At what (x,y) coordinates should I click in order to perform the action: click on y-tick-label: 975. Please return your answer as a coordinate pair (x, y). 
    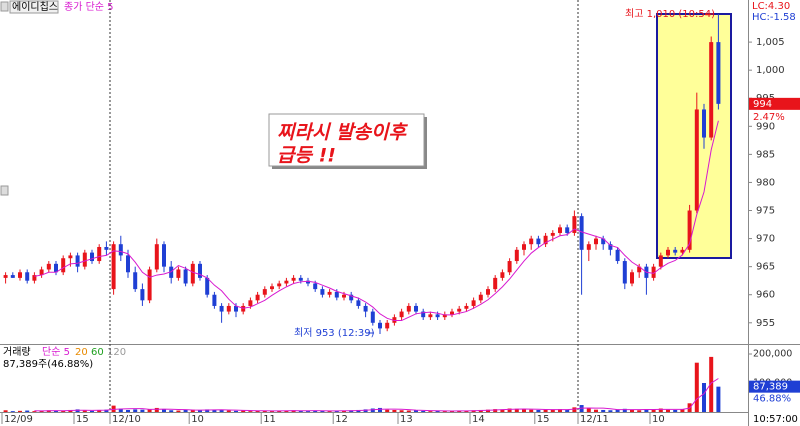
    Looking at the image, I should click on (765, 211).